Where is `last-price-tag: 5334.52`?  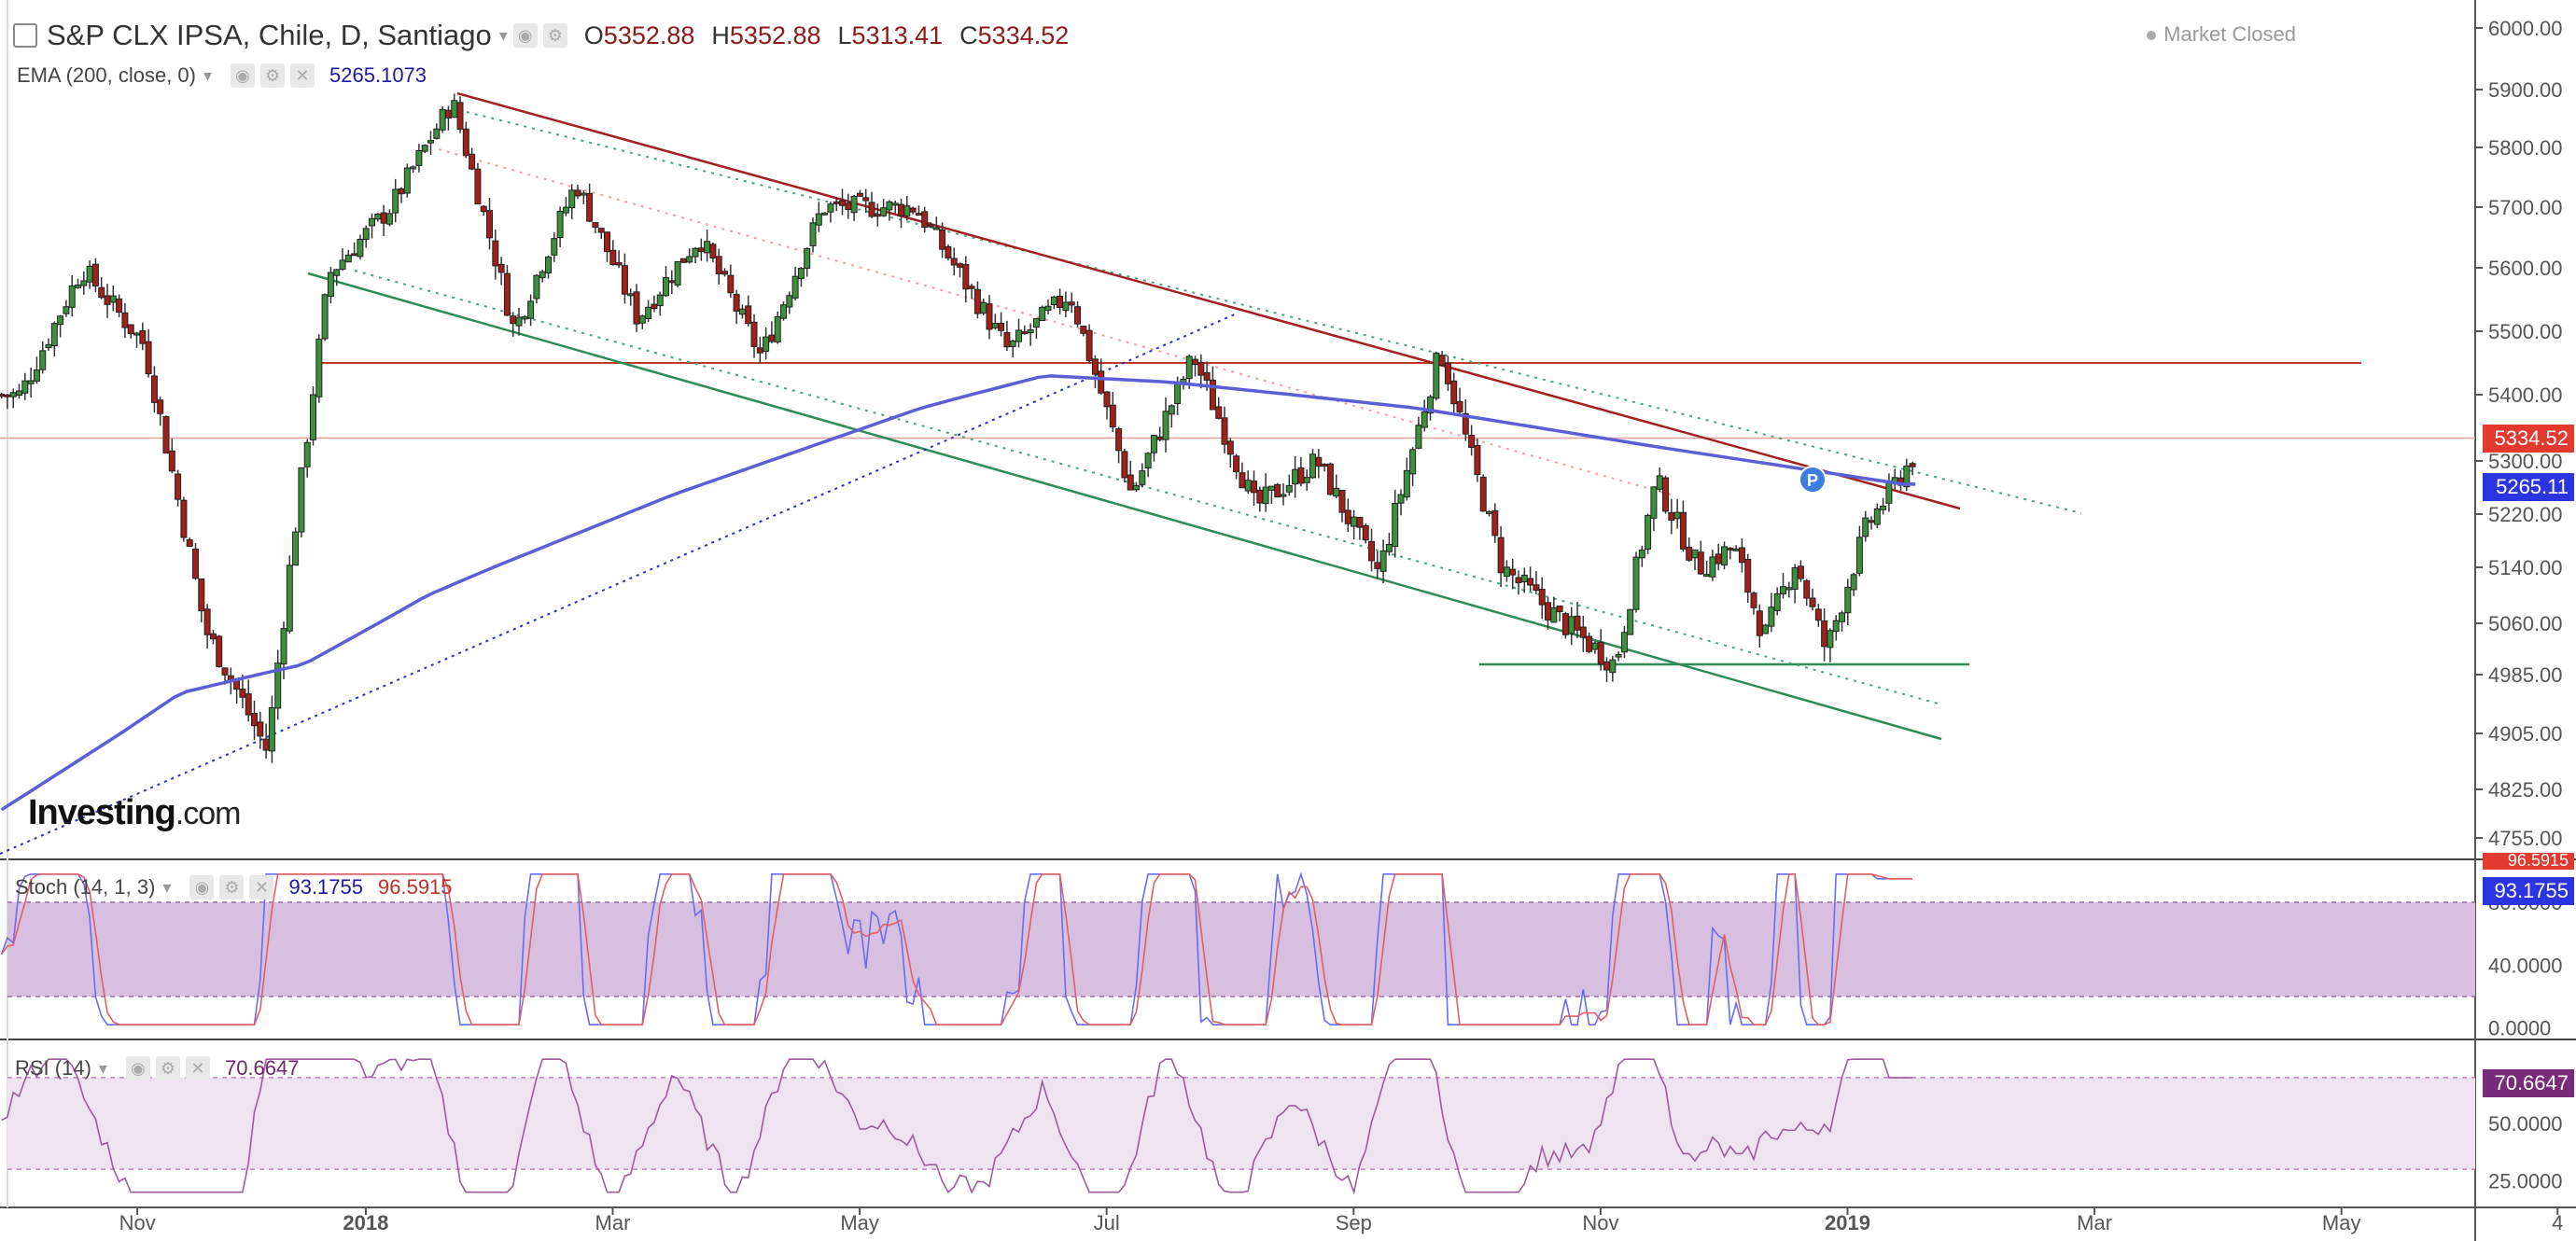
last-price-tag: 5334.52 is located at coordinates (2528, 439).